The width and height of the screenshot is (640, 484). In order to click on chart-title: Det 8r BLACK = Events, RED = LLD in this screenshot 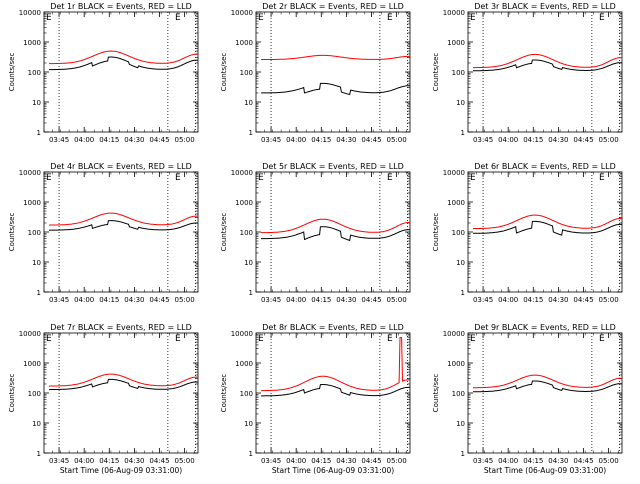, I will do `click(333, 327)`.